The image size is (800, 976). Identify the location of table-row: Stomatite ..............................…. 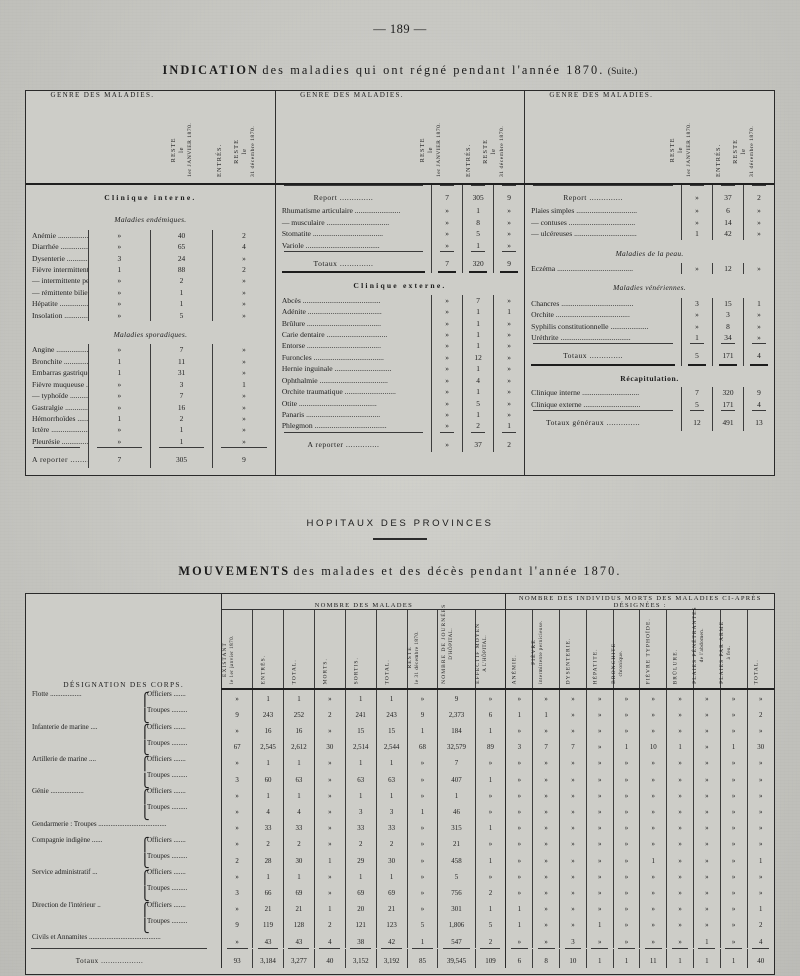
(400, 234).